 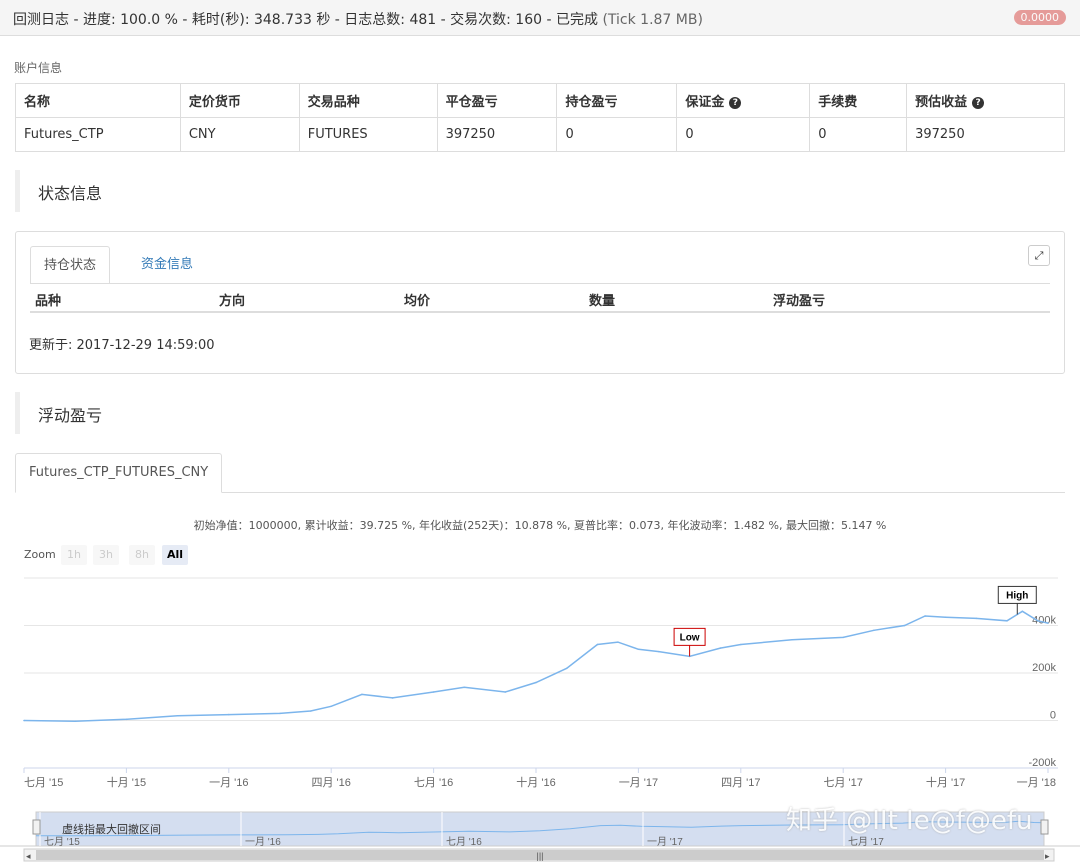 I want to click on status-section-header: 状态信息, so click(x=540, y=191).